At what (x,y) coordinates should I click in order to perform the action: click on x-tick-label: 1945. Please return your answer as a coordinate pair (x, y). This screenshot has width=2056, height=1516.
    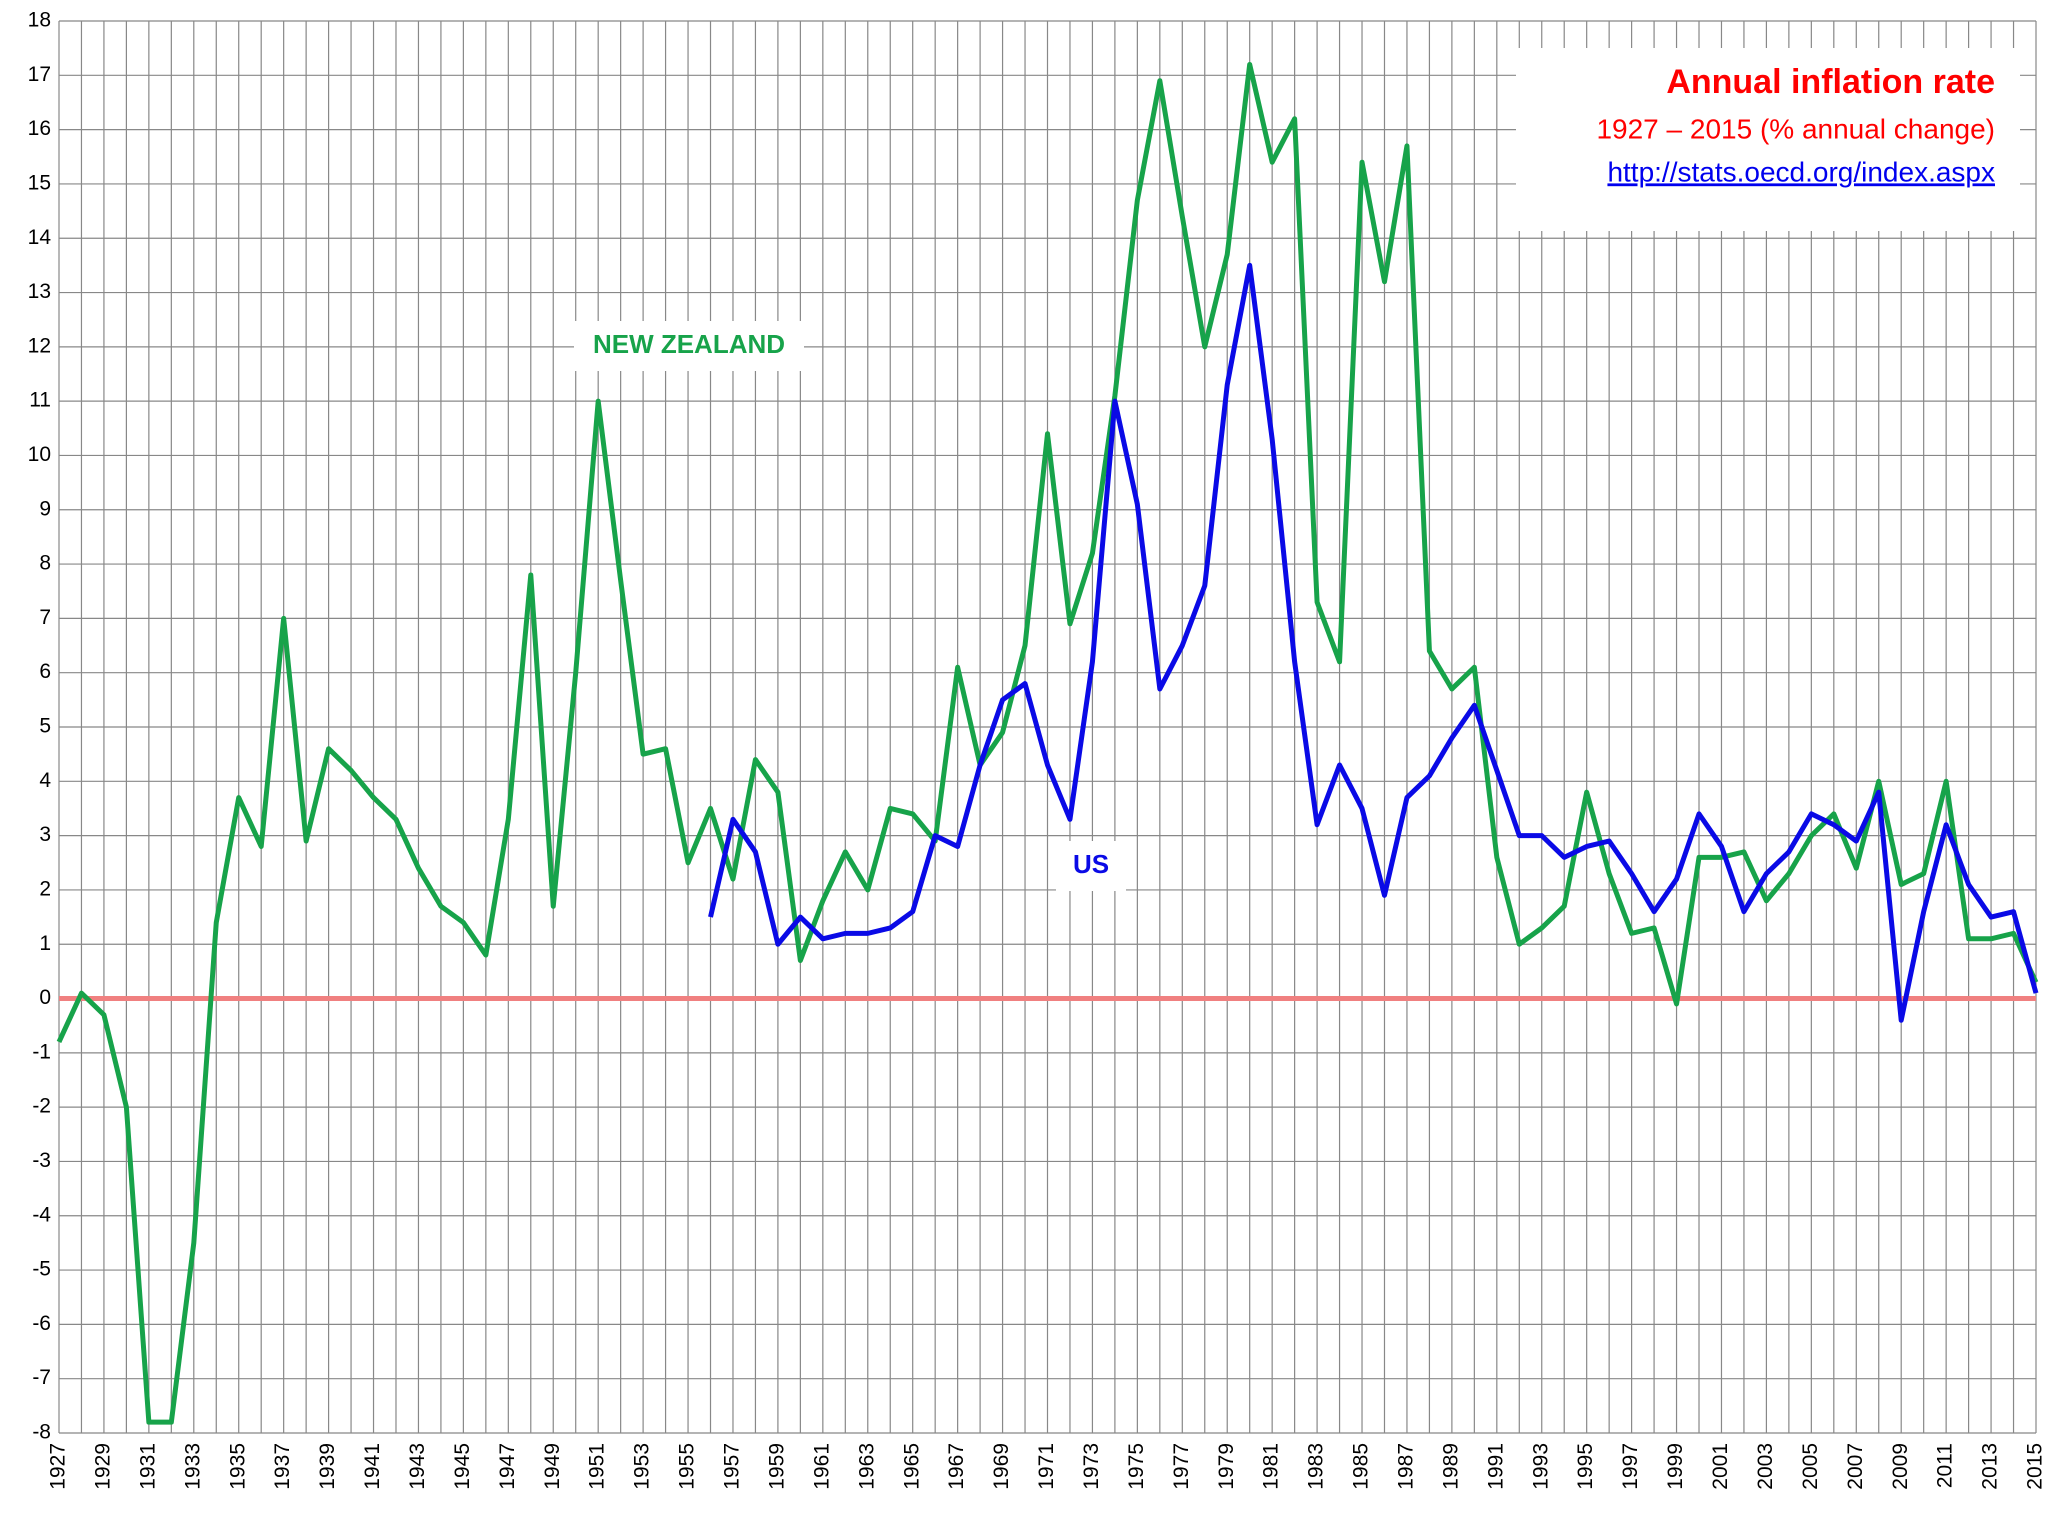
    Looking at the image, I should click on (462, 1466).